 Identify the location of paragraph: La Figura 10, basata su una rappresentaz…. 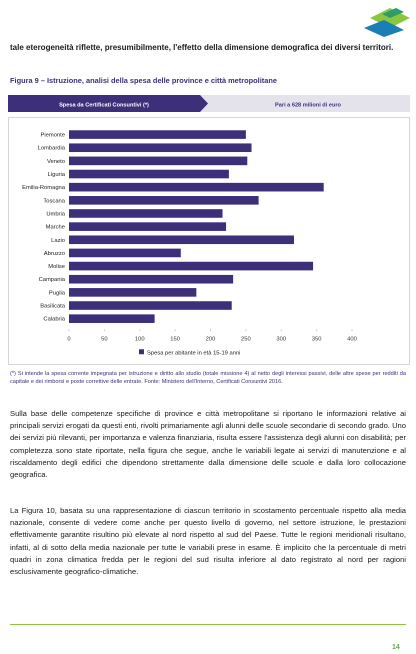
(208, 541).